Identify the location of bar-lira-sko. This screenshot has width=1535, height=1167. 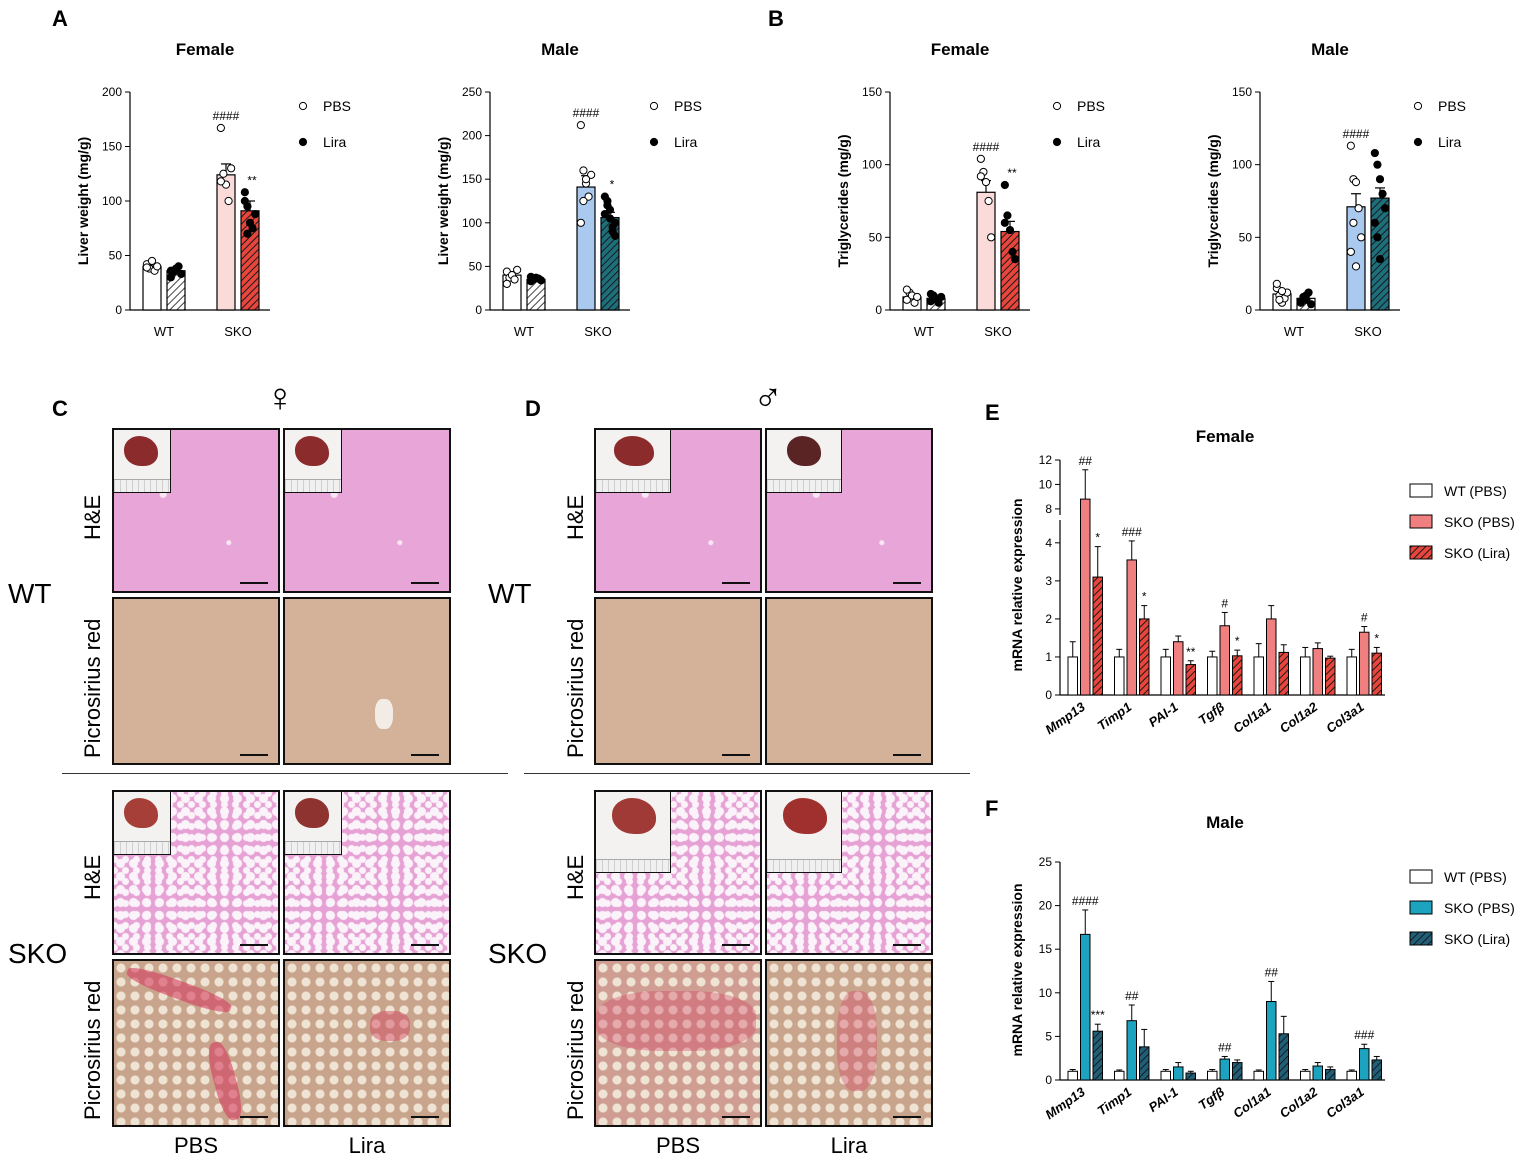
(1010, 270).